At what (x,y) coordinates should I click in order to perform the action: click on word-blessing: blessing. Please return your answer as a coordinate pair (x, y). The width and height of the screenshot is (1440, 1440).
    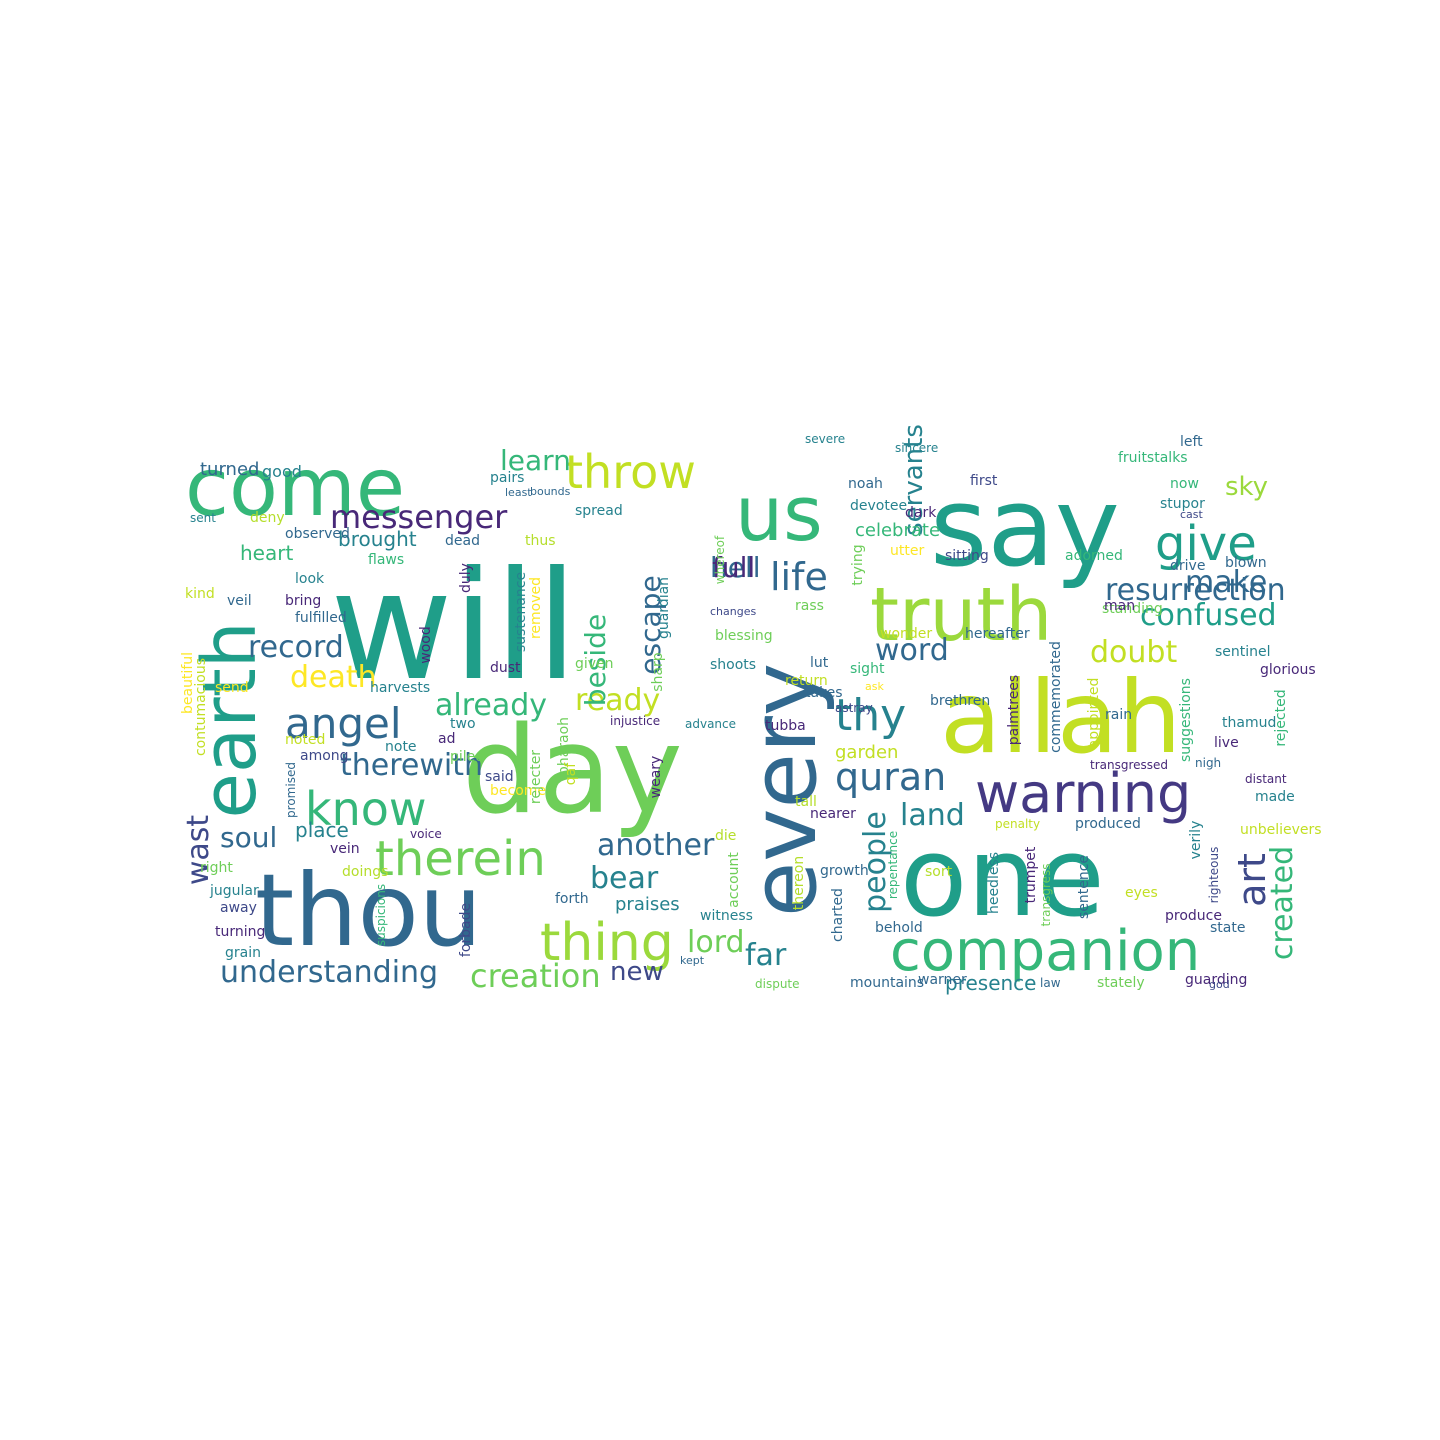
    Looking at the image, I should click on (744, 636).